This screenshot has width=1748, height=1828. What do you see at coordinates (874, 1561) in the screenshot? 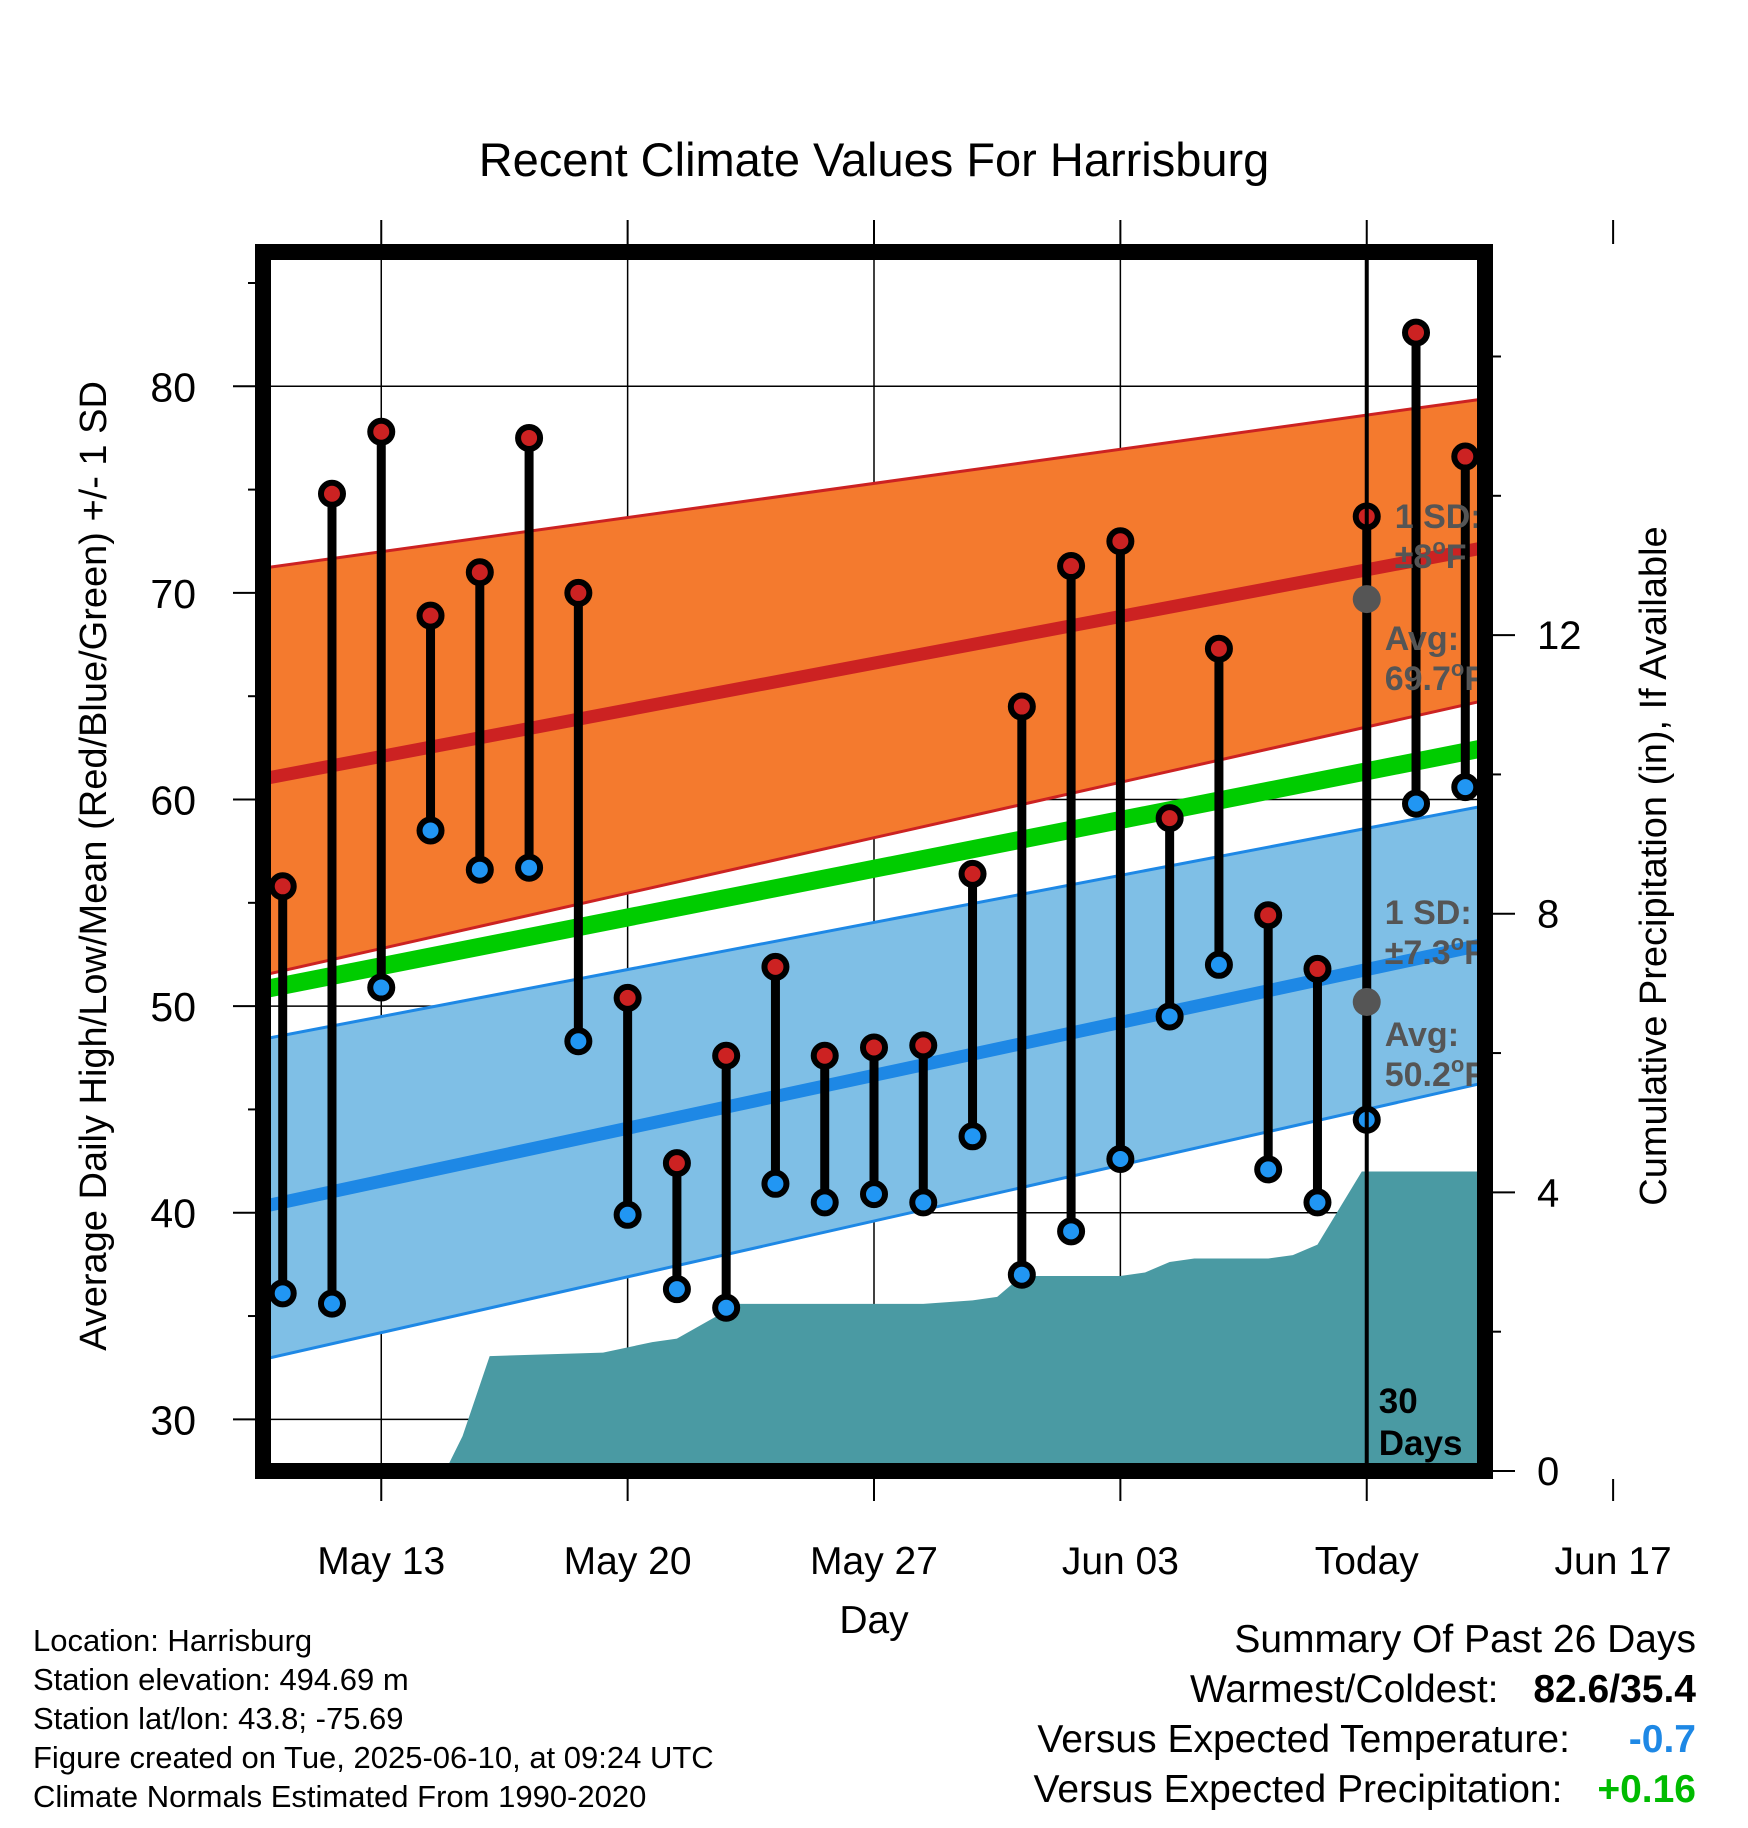
I see `x-tick-label: May 27` at bounding box center [874, 1561].